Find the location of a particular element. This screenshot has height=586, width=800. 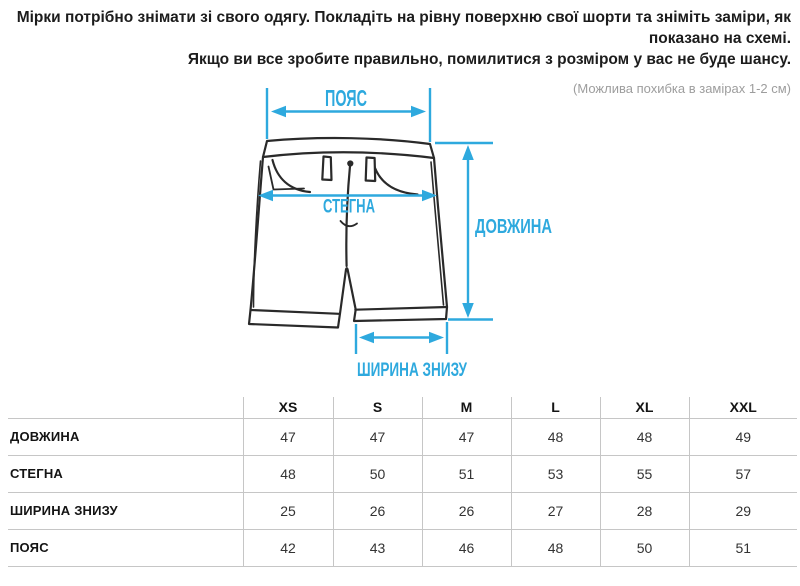

header-cell-m: M is located at coordinates (466, 408).